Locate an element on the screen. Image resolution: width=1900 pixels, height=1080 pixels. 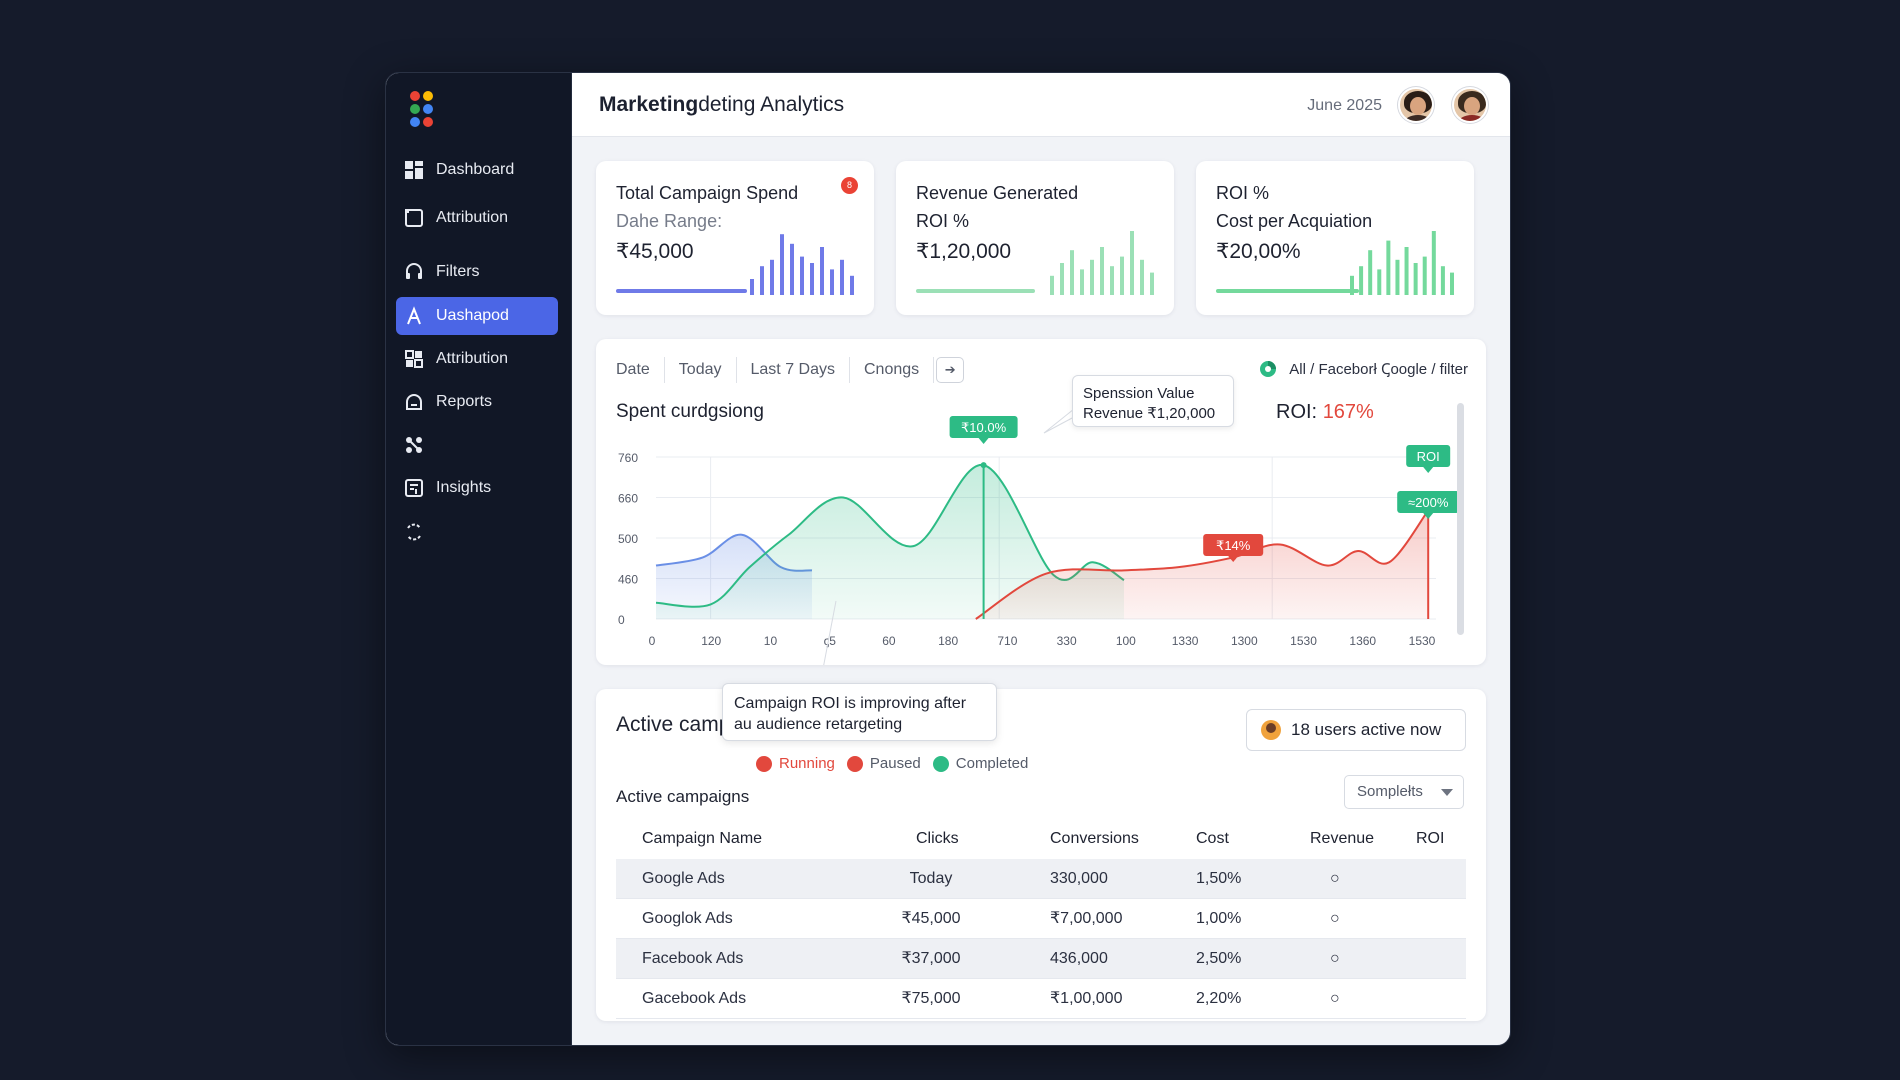
x-tick-label: 1300 is located at coordinates (1244, 641).